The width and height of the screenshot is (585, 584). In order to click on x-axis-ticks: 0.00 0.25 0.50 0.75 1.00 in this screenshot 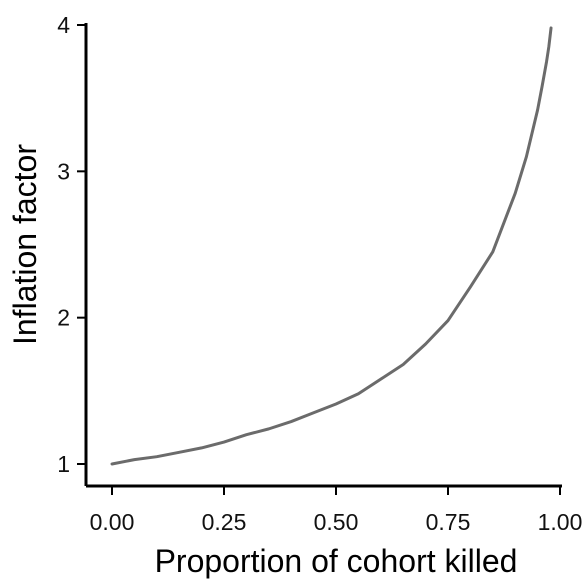, I will do `click(336, 510)`.